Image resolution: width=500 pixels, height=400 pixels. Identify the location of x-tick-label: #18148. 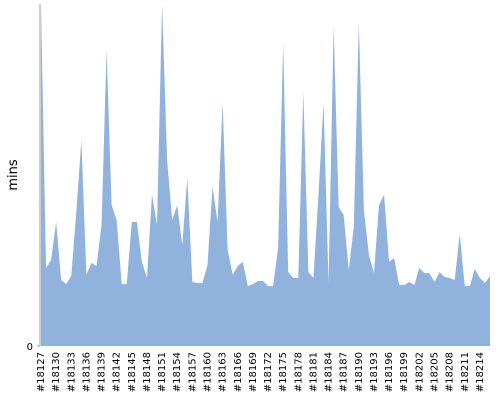
(147, 372).